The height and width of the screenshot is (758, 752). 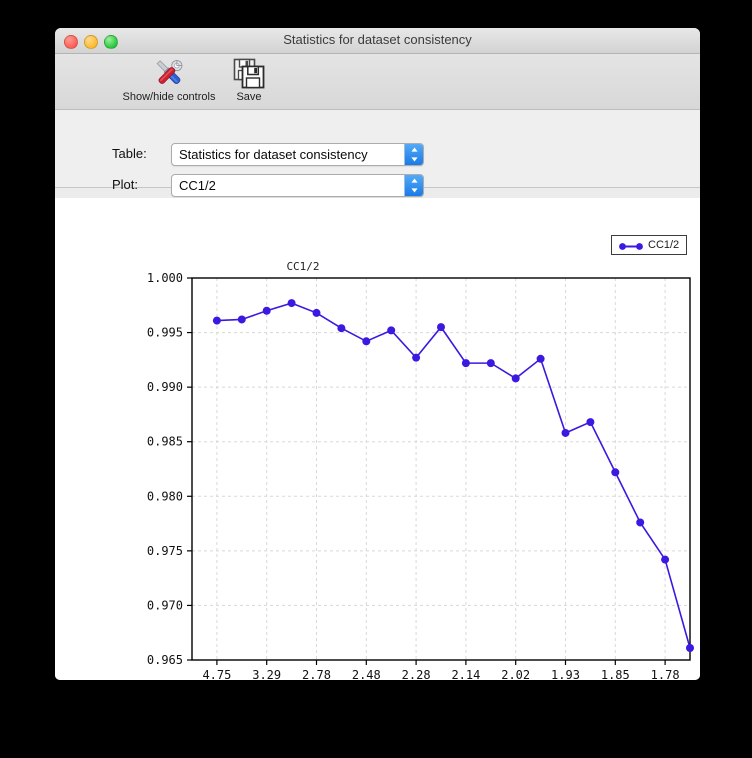 What do you see at coordinates (129, 153) in the screenshot?
I see `table-label: Table:` at bounding box center [129, 153].